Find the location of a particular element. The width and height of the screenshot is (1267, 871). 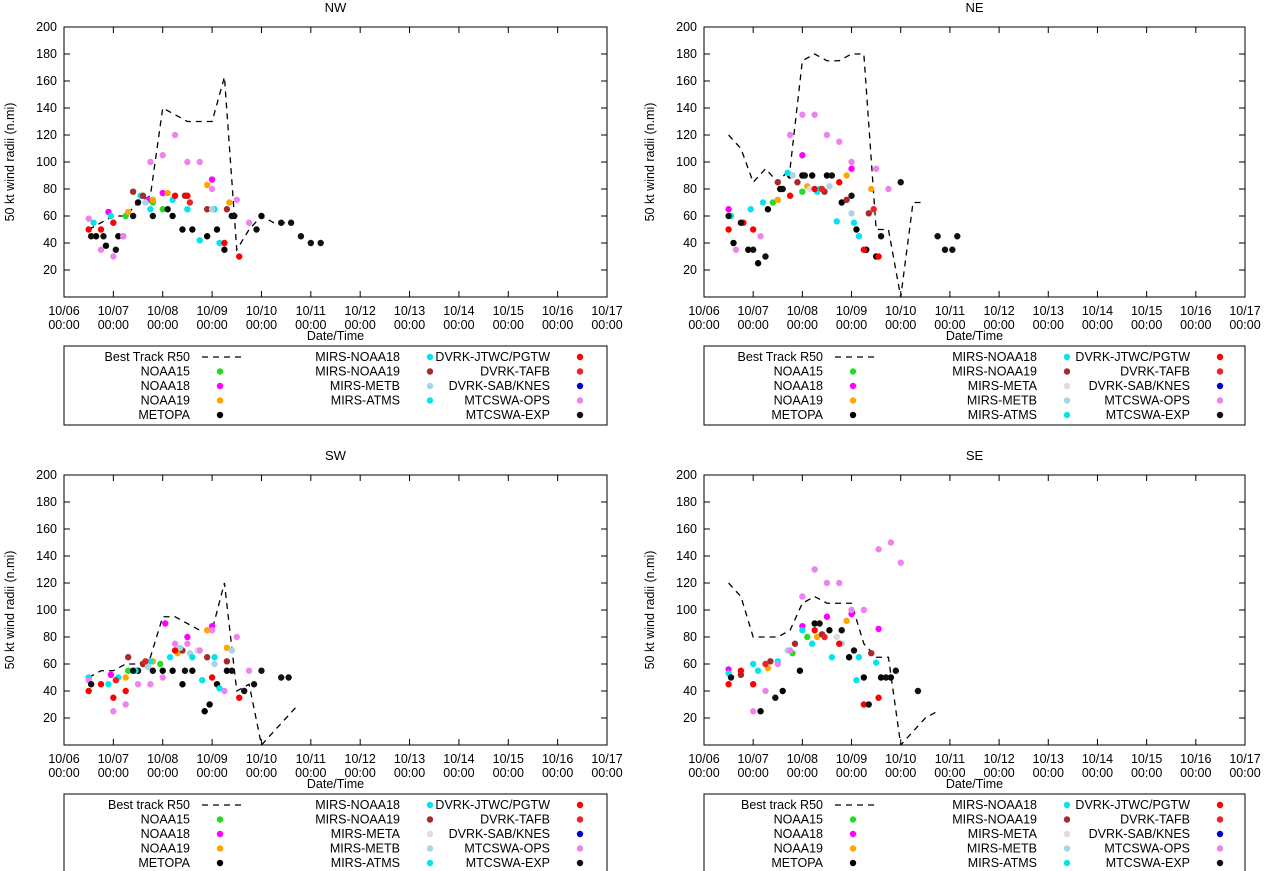

y-tick-label: 140 is located at coordinates (686, 108).